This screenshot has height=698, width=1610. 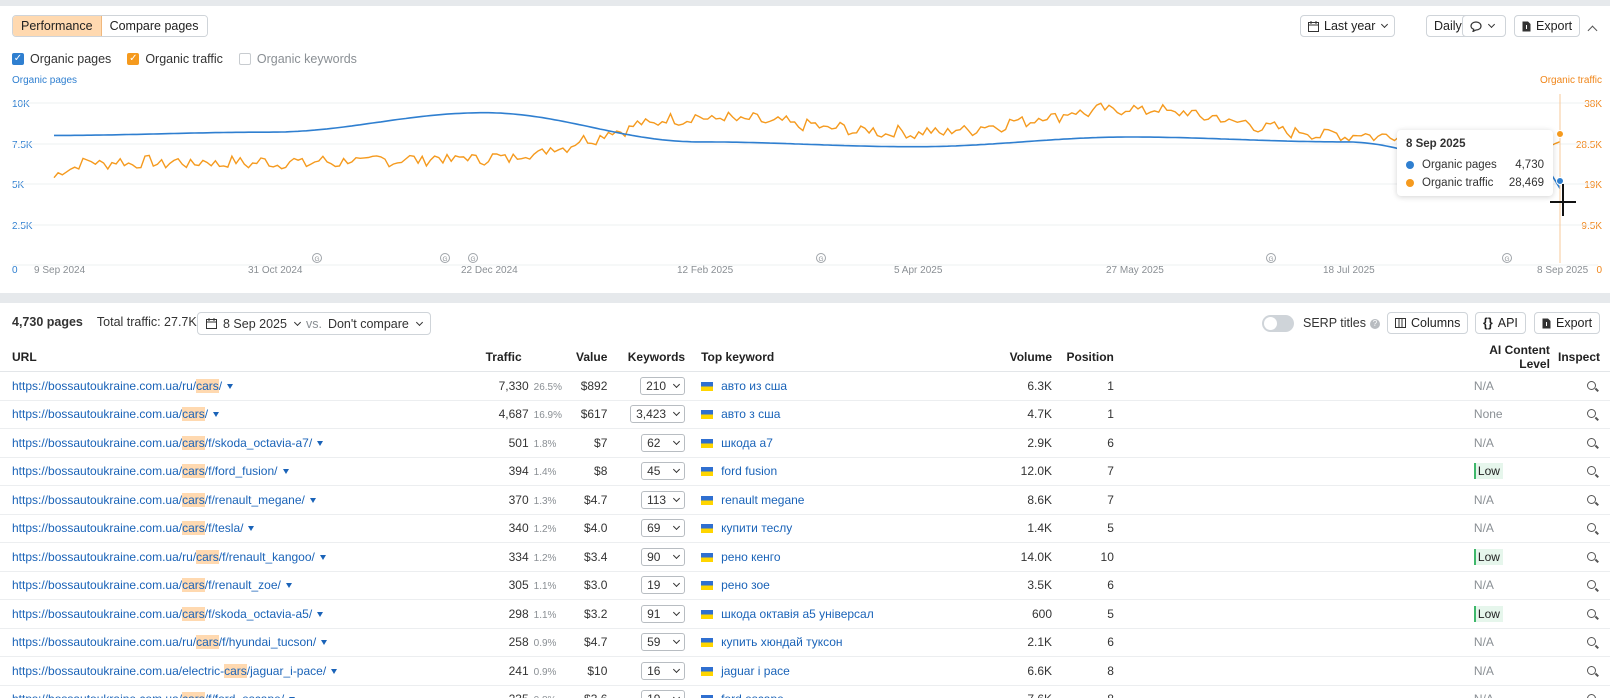 What do you see at coordinates (297, 59) in the screenshot?
I see `legend-organic-keywords: Organic keywords` at bounding box center [297, 59].